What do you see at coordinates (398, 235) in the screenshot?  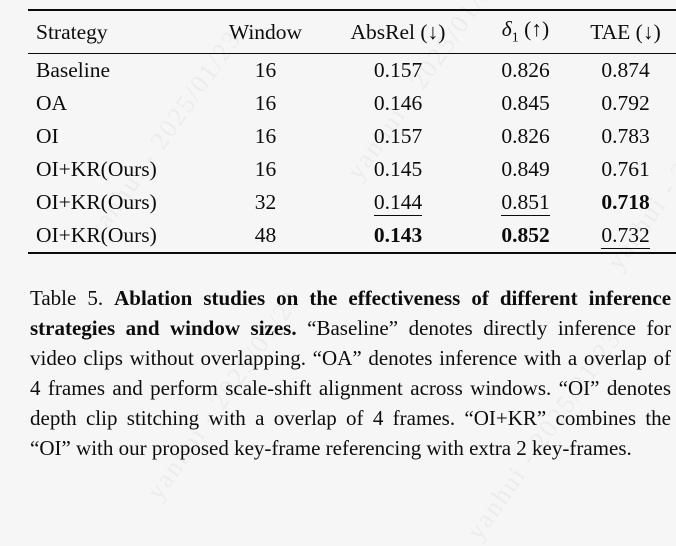 I see `cell-absrel-best: 0.143` at bounding box center [398, 235].